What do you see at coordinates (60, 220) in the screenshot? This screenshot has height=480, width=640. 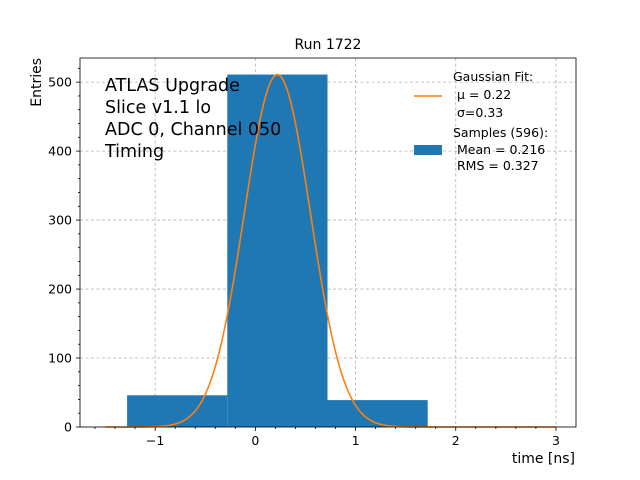 I see `y-tick-label: 300` at bounding box center [60, 220].